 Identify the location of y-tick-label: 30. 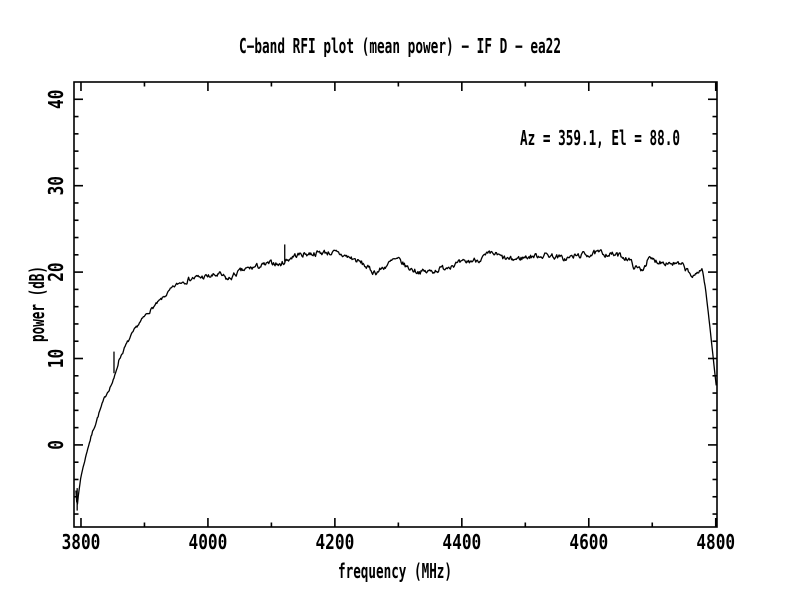
(56, 185).